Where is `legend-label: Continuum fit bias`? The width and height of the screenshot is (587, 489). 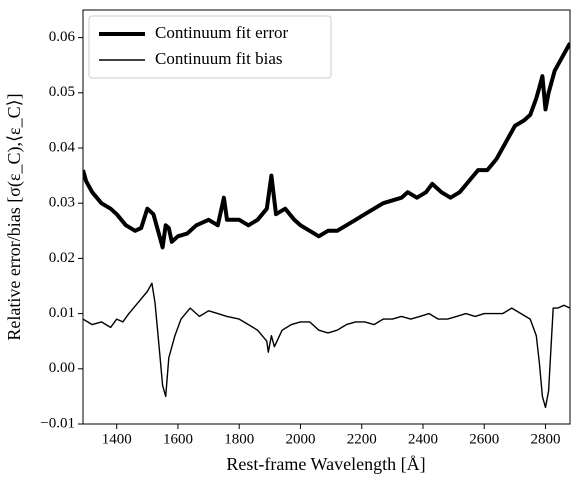 legend-label: Continuum fit bias is located at coordinates (219, 58).